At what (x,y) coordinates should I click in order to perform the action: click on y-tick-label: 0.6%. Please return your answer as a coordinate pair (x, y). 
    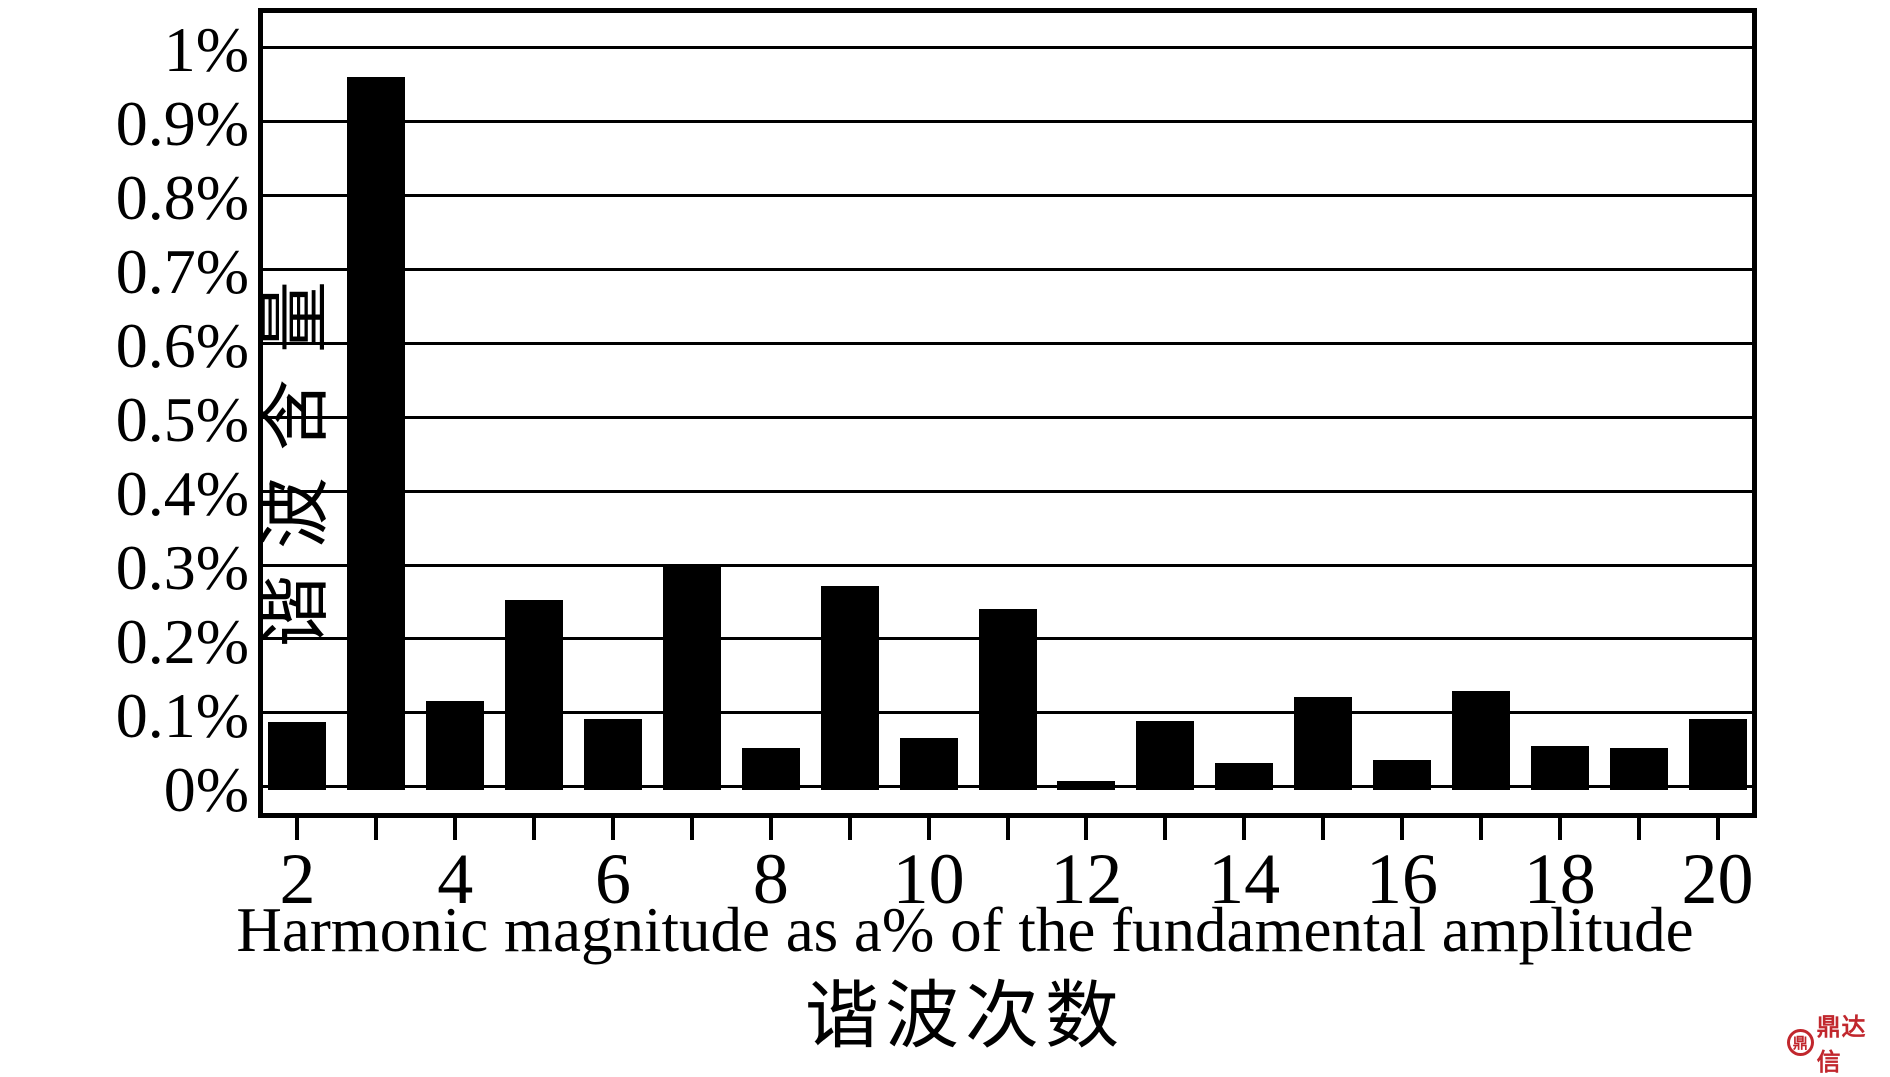
    Looking at the image, I should click on (182, 346).